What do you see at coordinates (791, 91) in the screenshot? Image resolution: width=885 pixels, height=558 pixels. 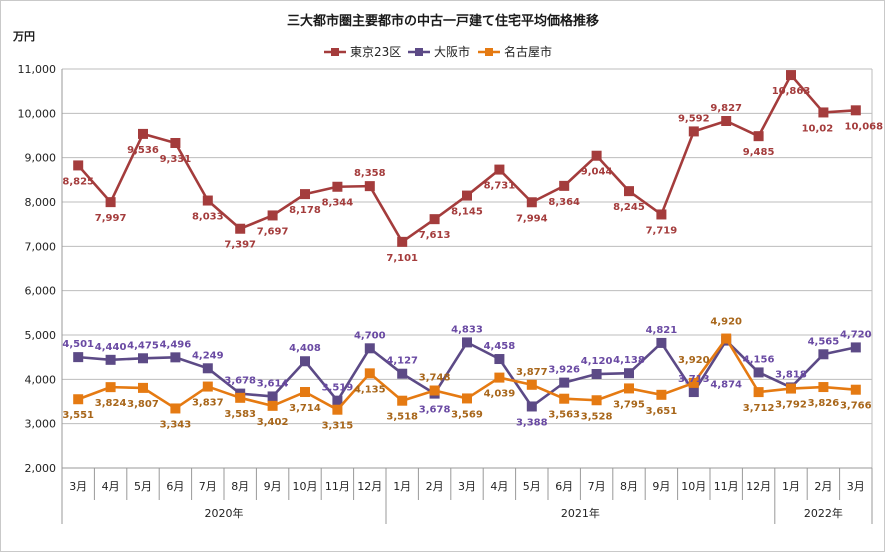 I see `data-label: 10,863` at bounding box center [791, 91].